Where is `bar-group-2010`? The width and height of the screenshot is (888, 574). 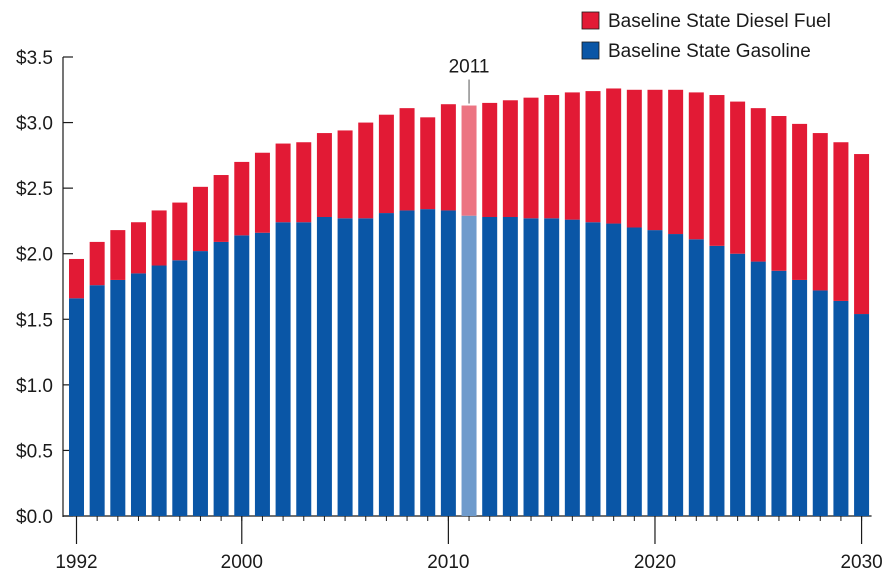 bar-group-2010 is located at coordinates (448, 310).